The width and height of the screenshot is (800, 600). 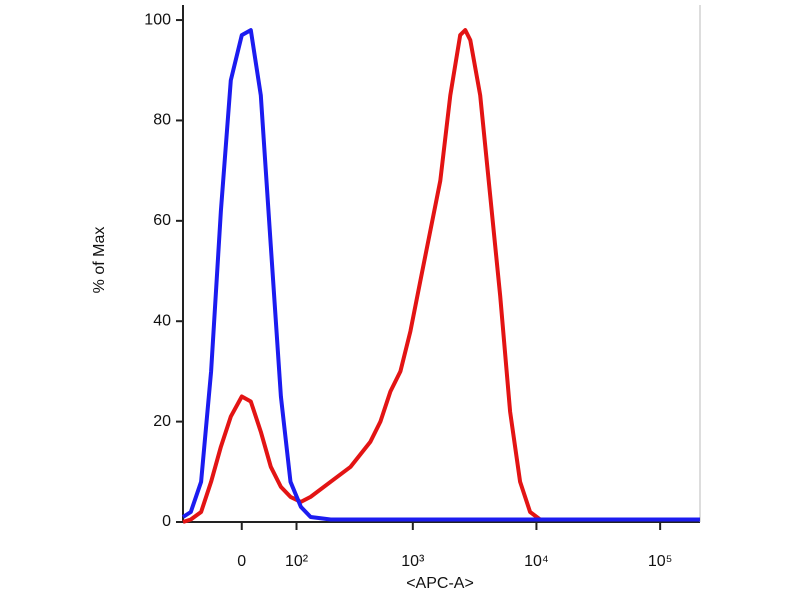 I want to click on x-tick-label: 0, so click(x=241, y=561).